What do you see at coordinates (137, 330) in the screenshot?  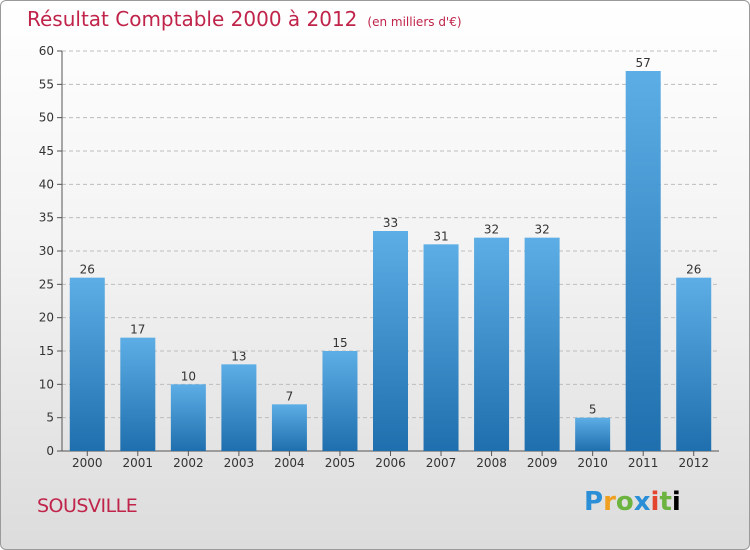 I see `data-label: 17` at bounding box center [137, 330].